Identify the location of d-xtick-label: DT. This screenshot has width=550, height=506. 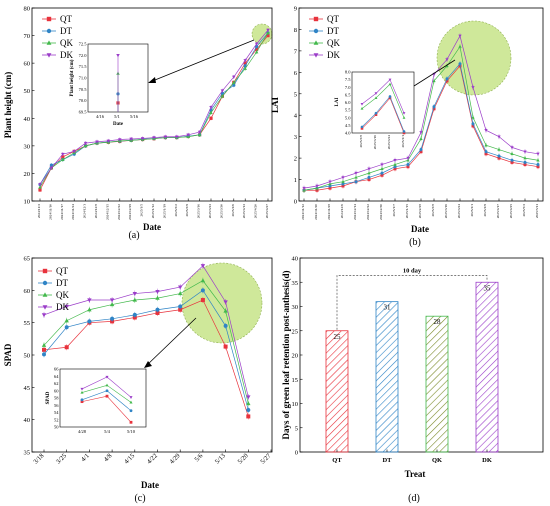
(387, 460).